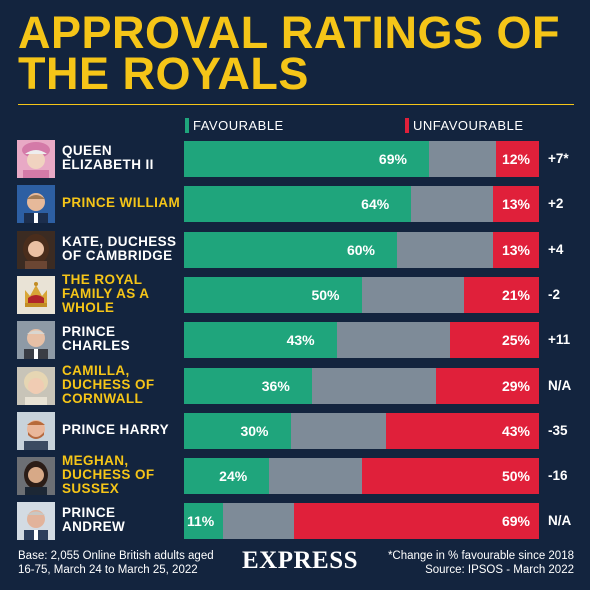  Describe the element at coordinates (36, 476) in the screenshot. I see `meghan-icon` at that location.